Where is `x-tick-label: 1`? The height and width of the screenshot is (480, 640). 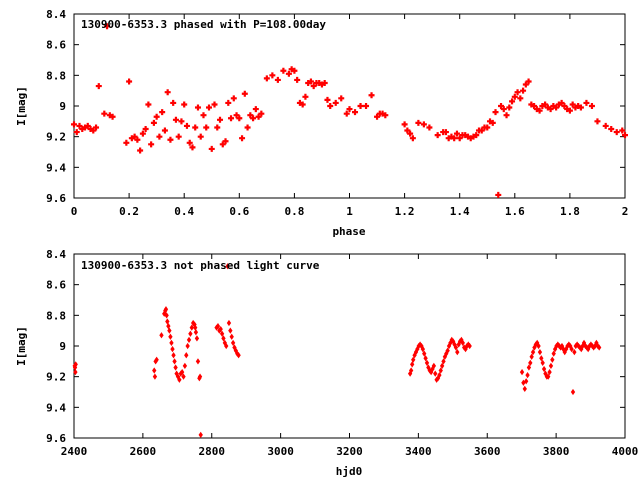 x-tick-label: 1 is located at coordinates (349, 211).